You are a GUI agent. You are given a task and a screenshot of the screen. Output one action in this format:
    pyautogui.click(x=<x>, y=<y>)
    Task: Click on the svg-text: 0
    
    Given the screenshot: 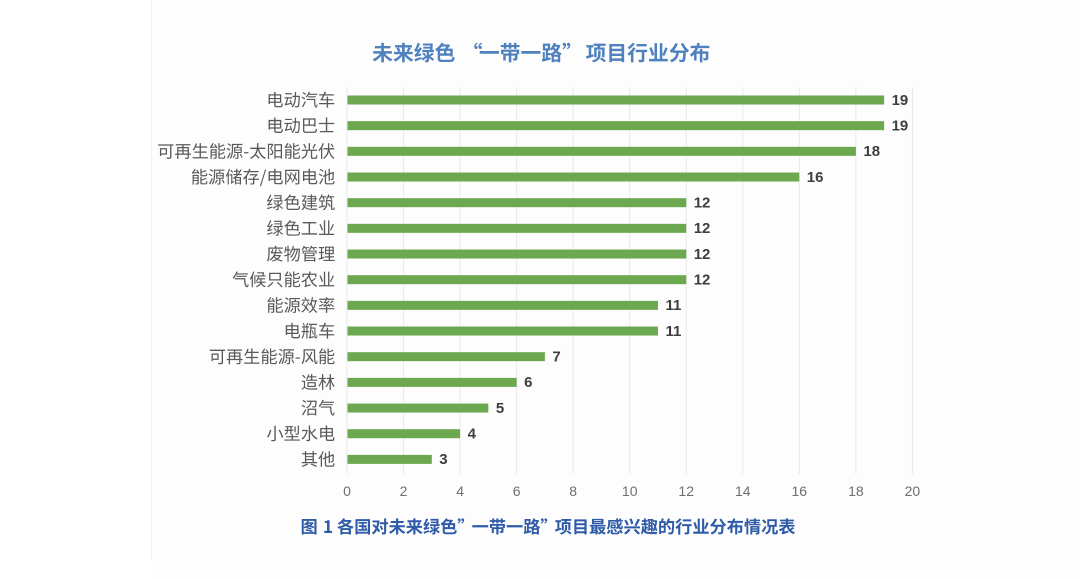 What is the action you would take?
    pyautogui.click(x=347, y=491)
    